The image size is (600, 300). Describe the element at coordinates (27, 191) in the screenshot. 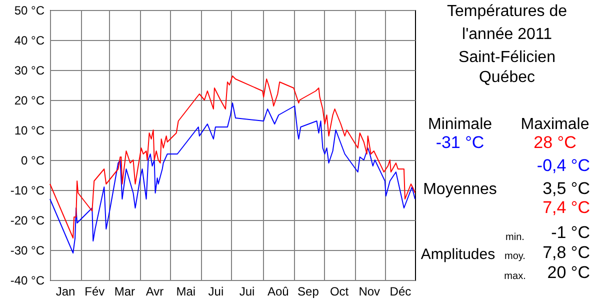

I see `y-tick-label: -10 °C` at that location.